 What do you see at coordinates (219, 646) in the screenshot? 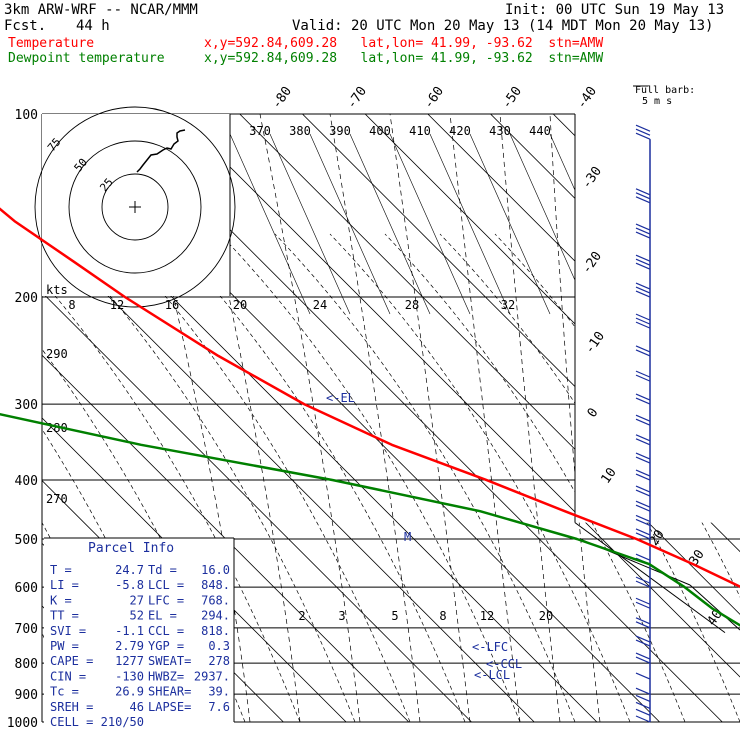
I see `parcel-stat-value: 0.3` at bounding box center [219, 646].